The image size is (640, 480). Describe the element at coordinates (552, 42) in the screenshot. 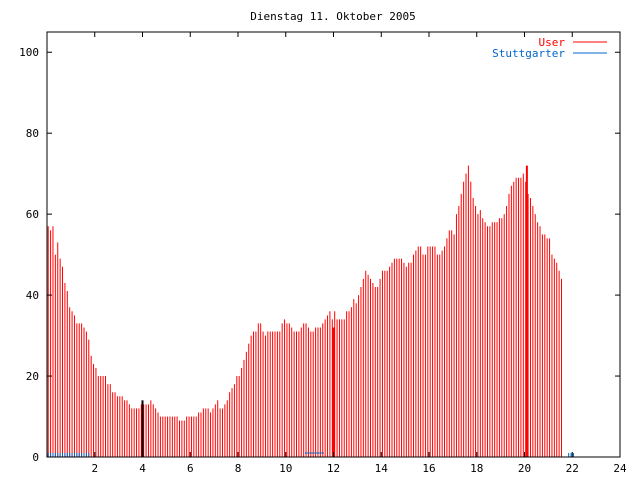

I see `legend-entry-user: User` at that location.